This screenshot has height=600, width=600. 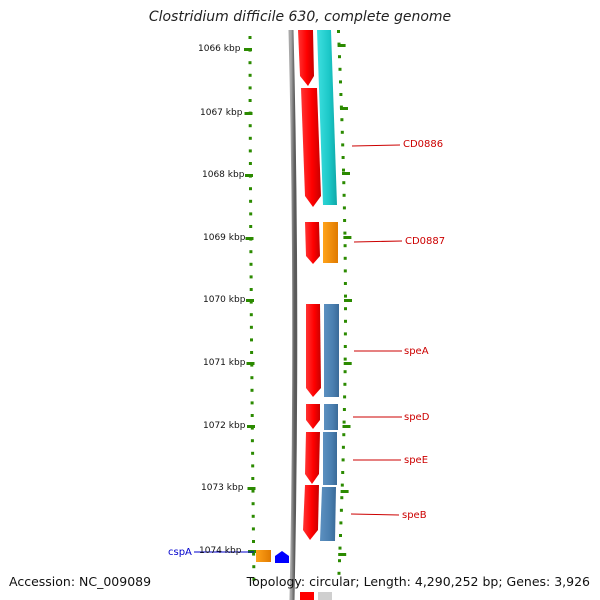 What do you see at coordinates (282, 557) in the screenshot?
I see `blue-pentagon-marker` at bounding box center [282, 557].